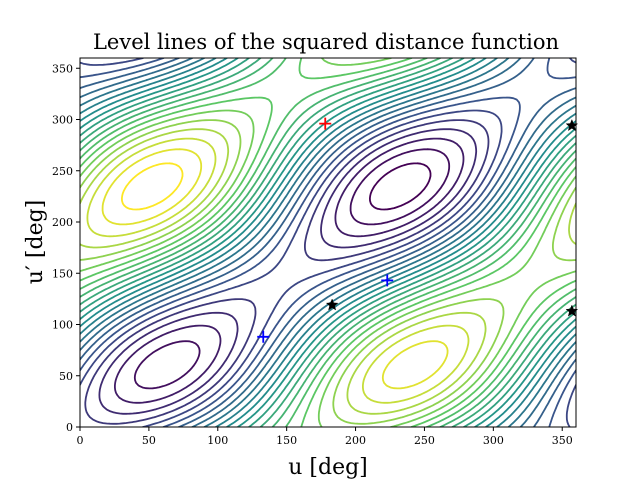 This screenshot has width=640, height=480. Describe the element at coordinates (62, 171) in the screenshot. I see `y-tick-label: 250` at that location.